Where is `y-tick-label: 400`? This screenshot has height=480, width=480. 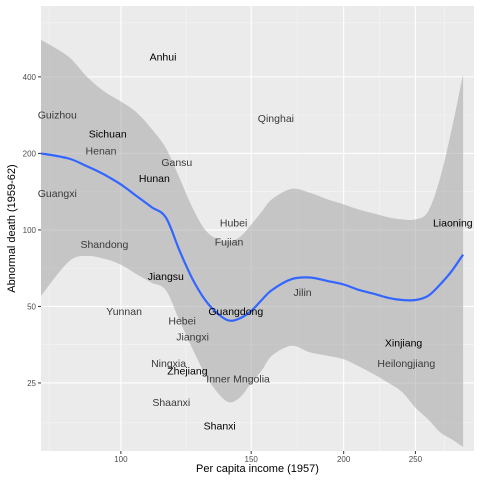
y-tick-label: 400 is located at coordinates (30, 77).